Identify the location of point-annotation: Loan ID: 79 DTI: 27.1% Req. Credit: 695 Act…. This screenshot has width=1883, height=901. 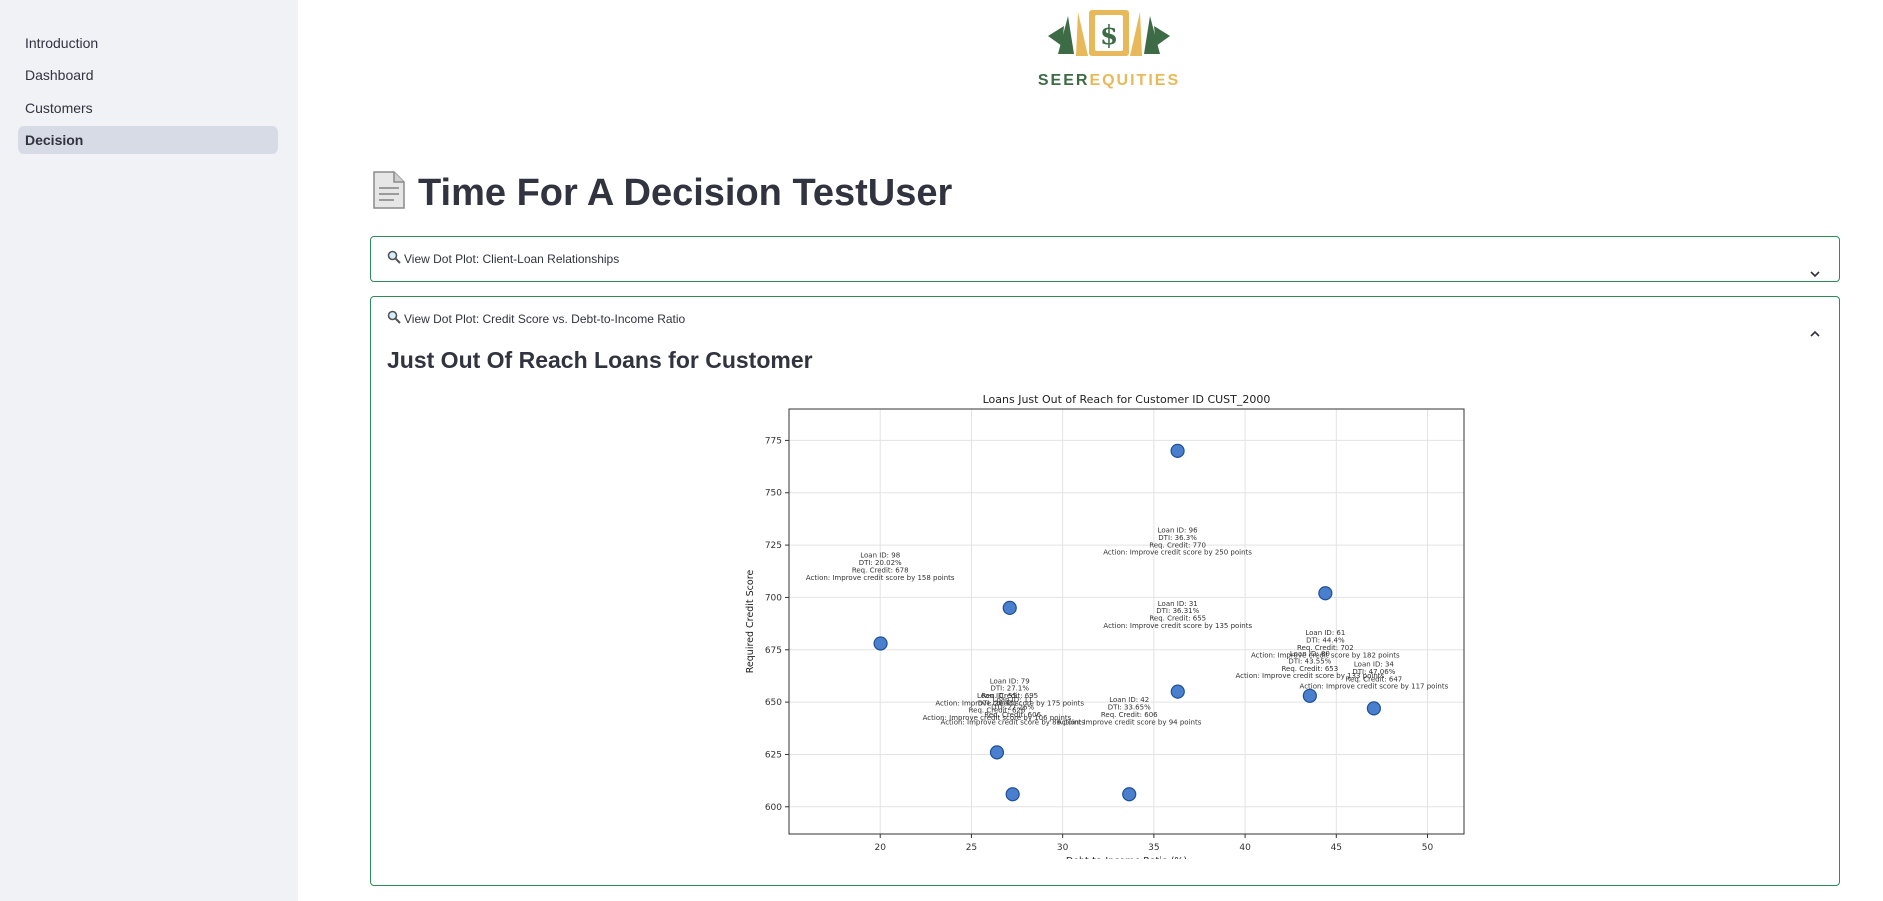
(1009, 692).